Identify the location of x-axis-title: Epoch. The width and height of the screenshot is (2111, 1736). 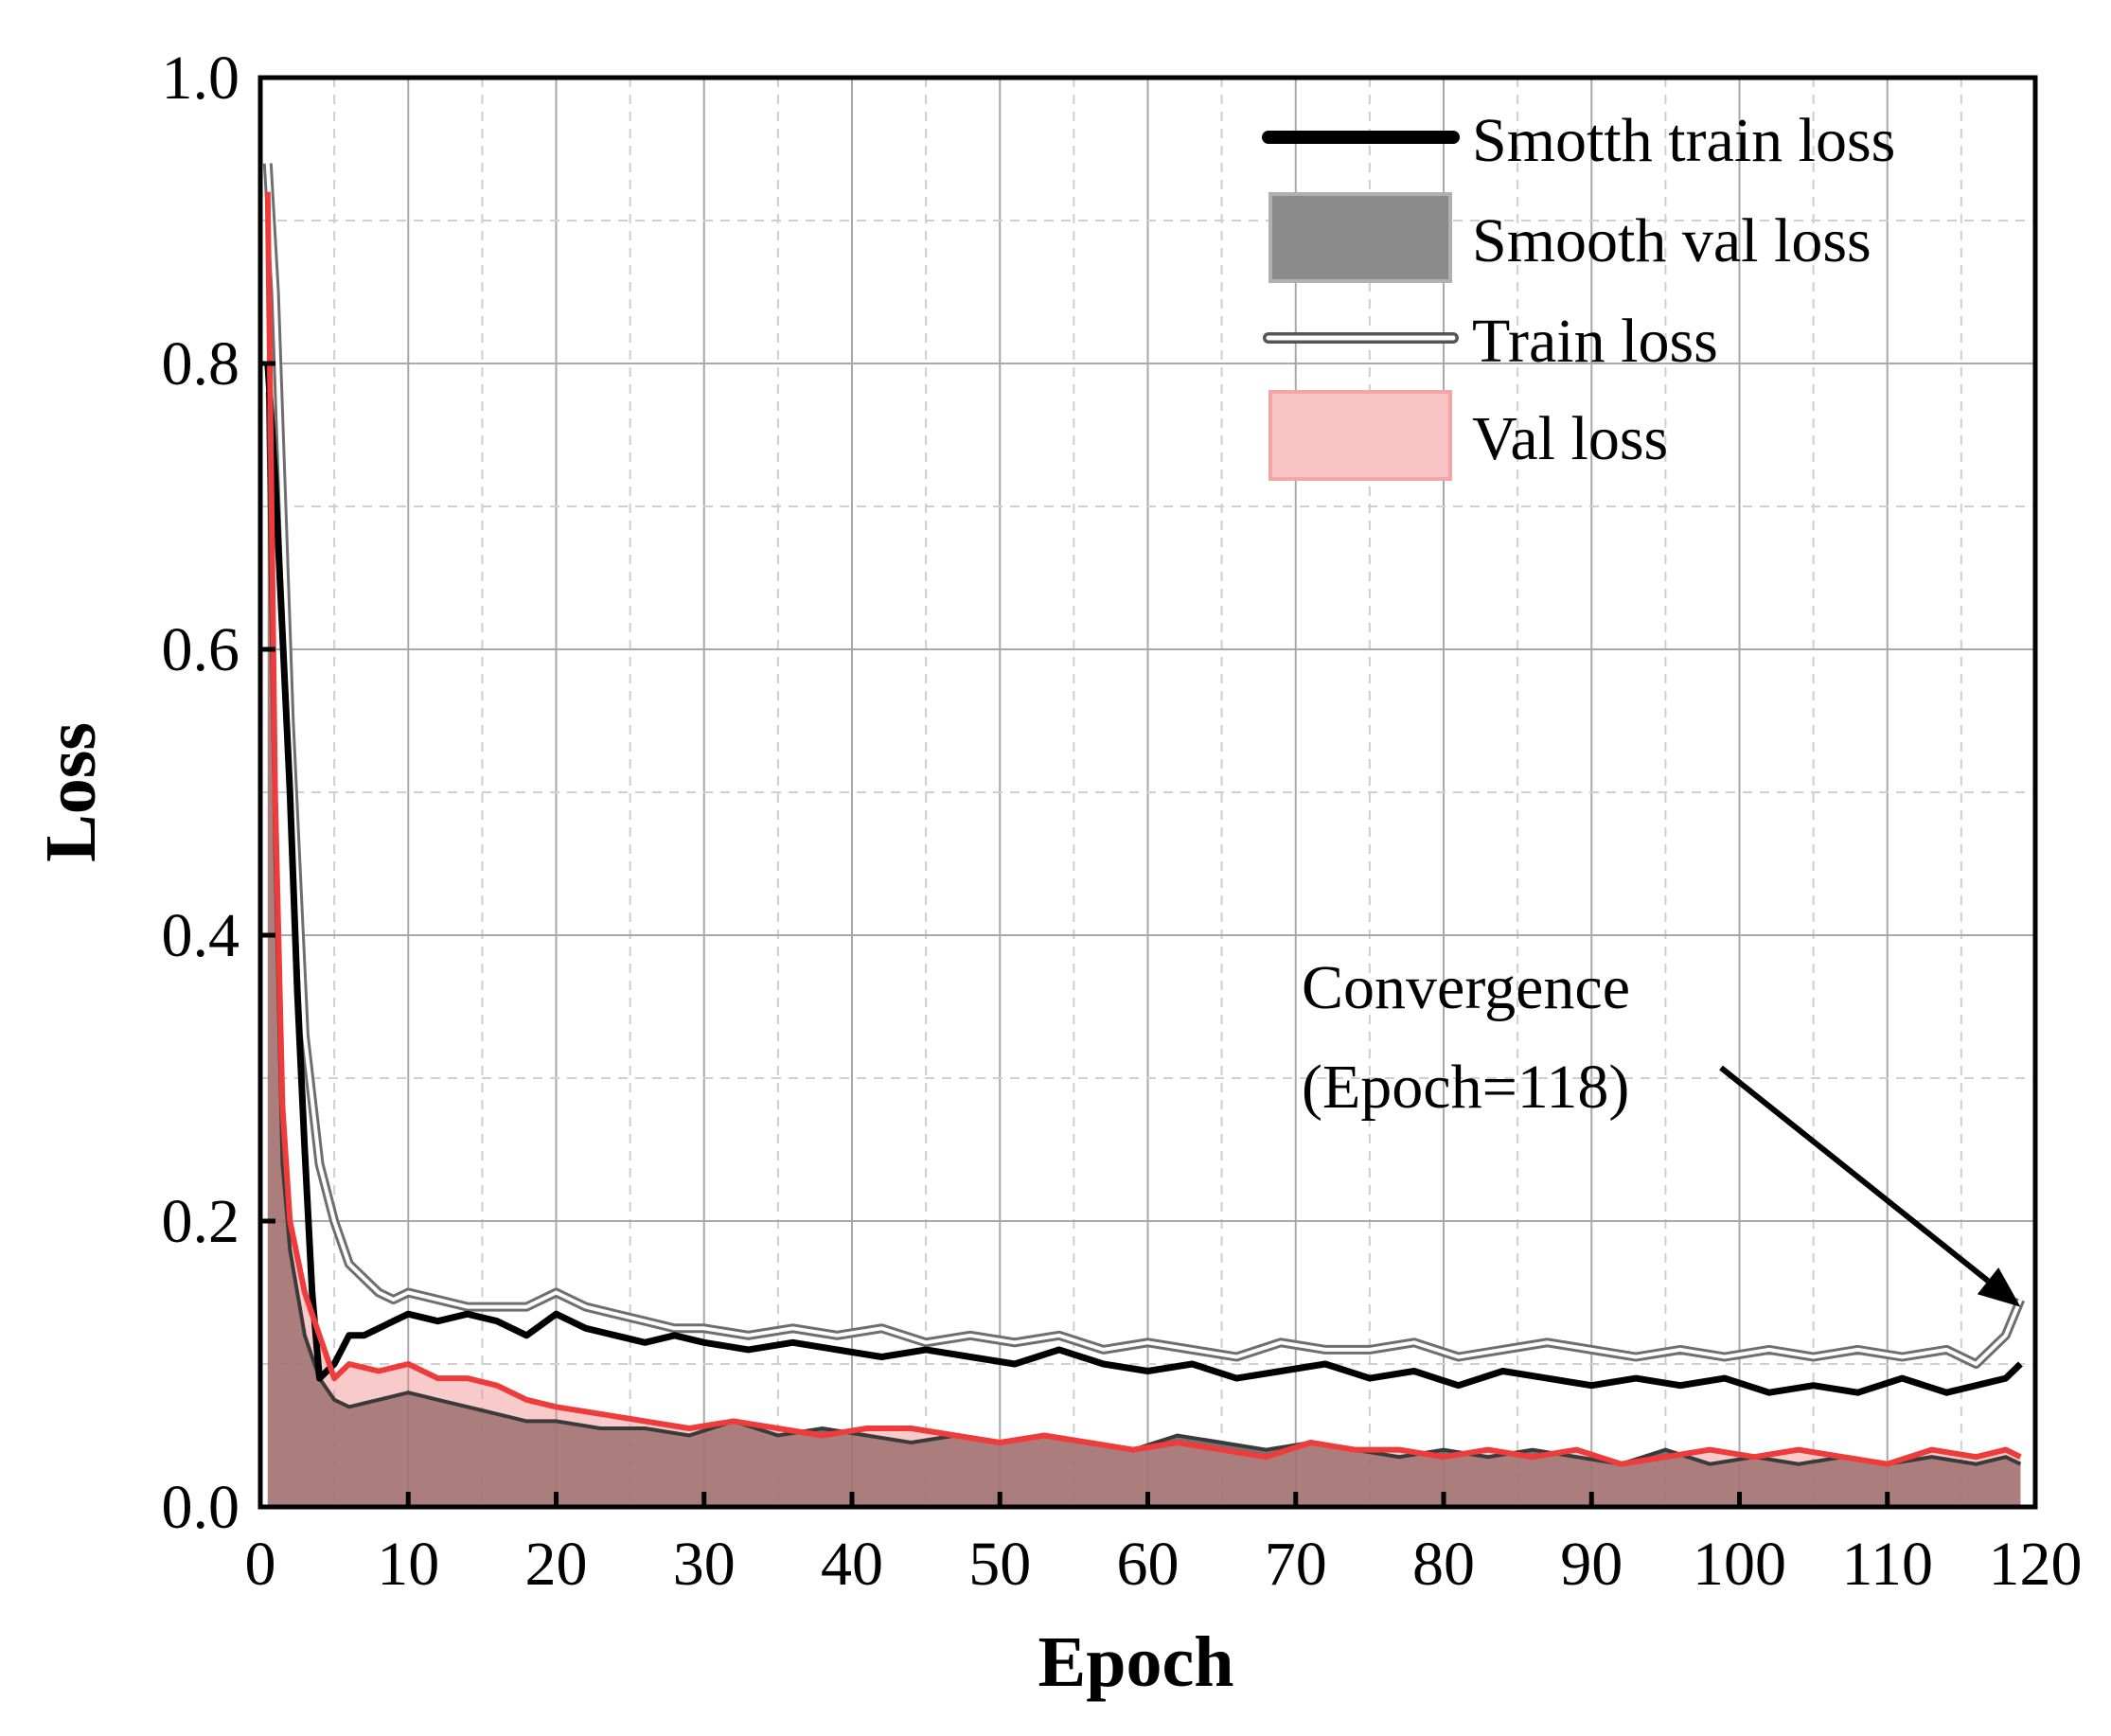
(1136, 1662).